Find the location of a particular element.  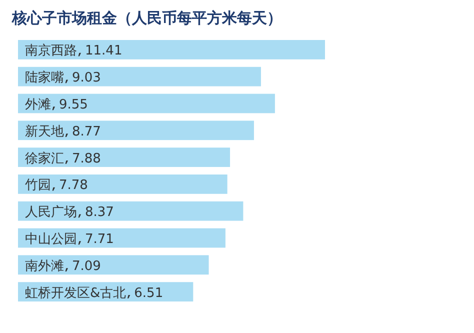

y-tick-label: 竹园 is located at coordinates (38, 186).